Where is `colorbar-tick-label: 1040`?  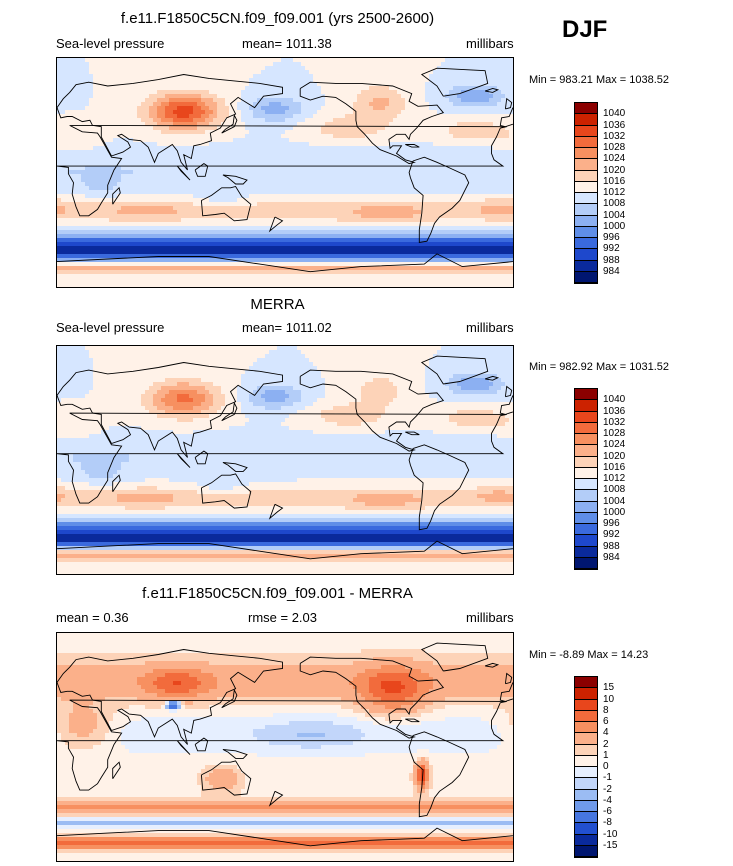
colorbar-tick-label: 1040 is located at coordinates (614, 400).